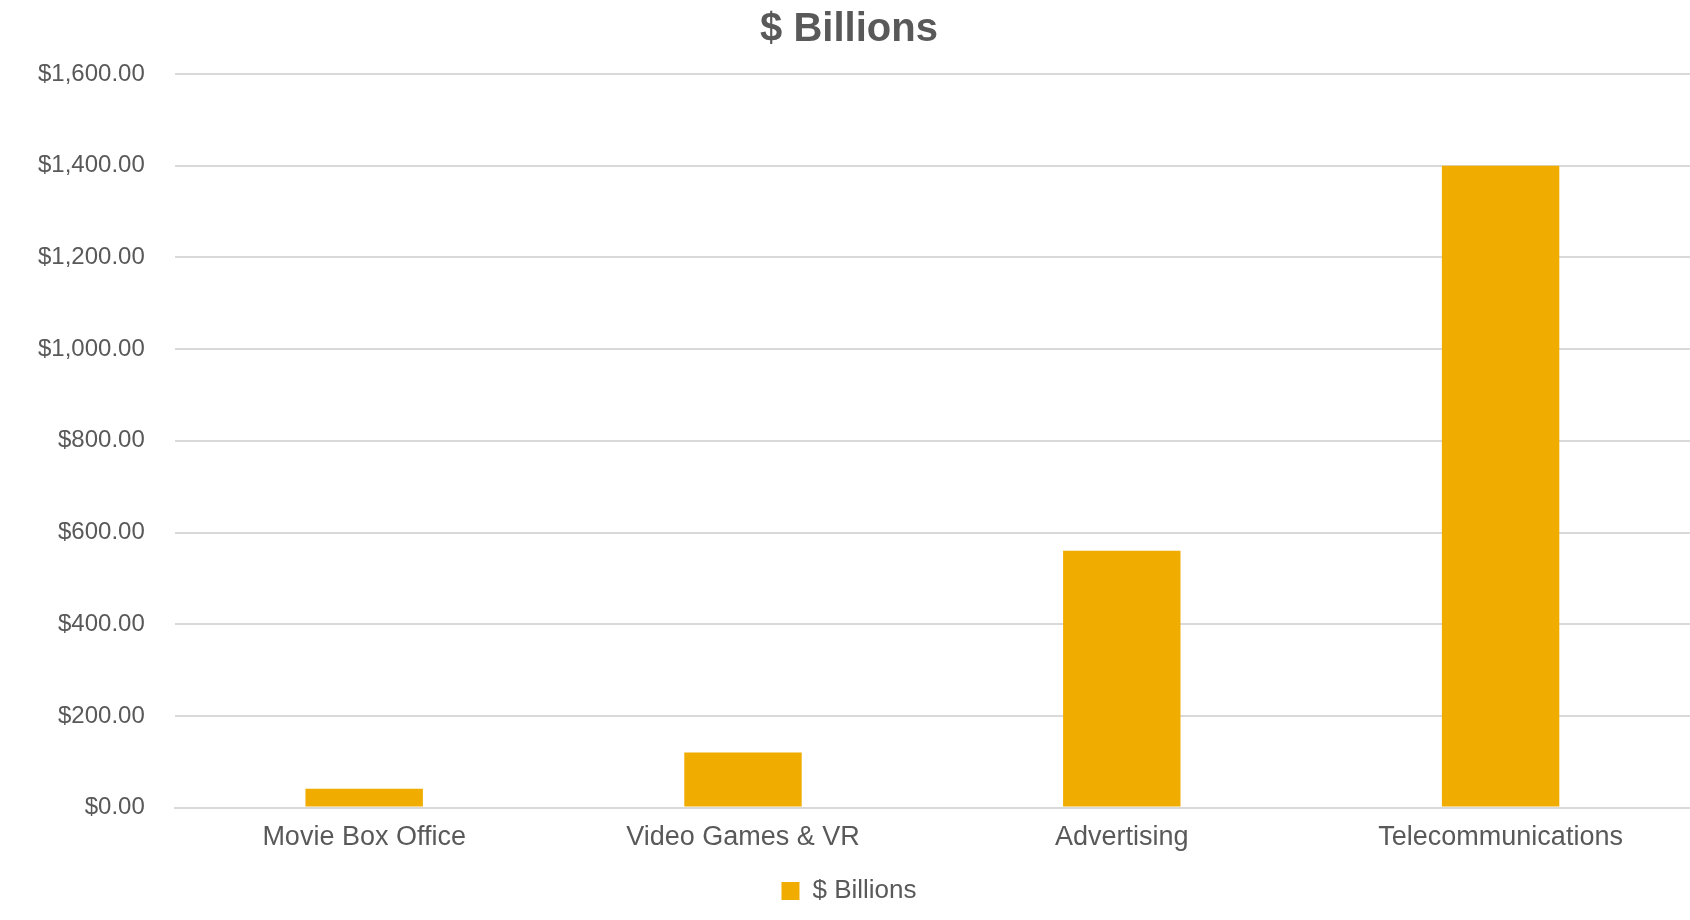  Describe the element at coordinates (114, 806) in the screenshot. I see `y-tick-label: $0.00` at that location.